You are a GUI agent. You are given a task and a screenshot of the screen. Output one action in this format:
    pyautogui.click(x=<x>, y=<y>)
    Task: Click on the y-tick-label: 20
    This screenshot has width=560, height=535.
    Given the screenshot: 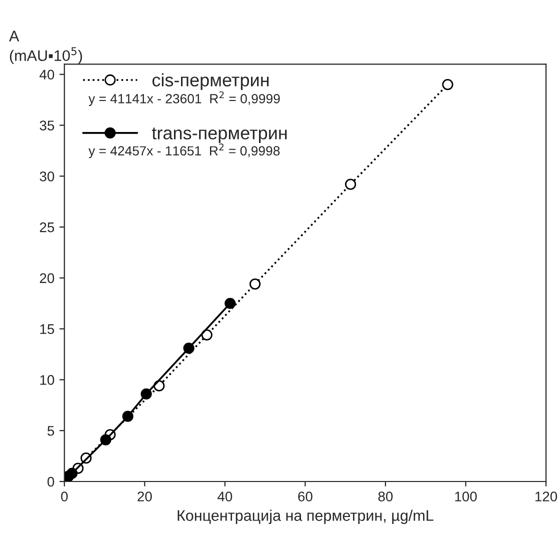 What is the action you would take?
    pyautogui.click(x=47, y=278)
    